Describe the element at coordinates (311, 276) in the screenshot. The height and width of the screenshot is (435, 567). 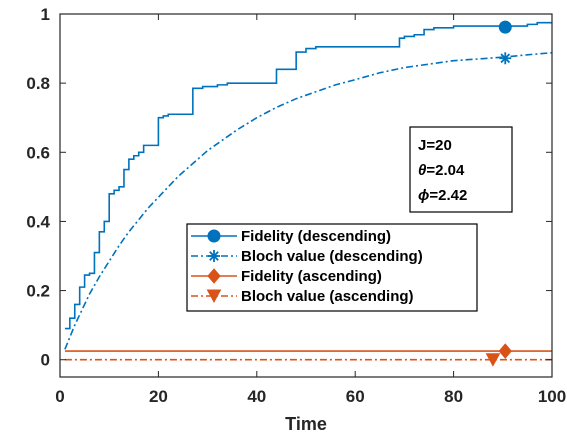
I see `legend-label-3: Fidelity (ascending)` at that location.